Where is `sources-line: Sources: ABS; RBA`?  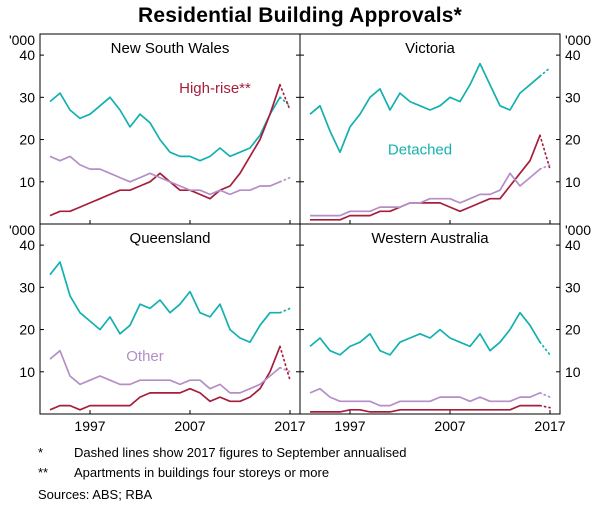 sources-line: Sources: ABS; RBA is located at coordinates (95, 494).